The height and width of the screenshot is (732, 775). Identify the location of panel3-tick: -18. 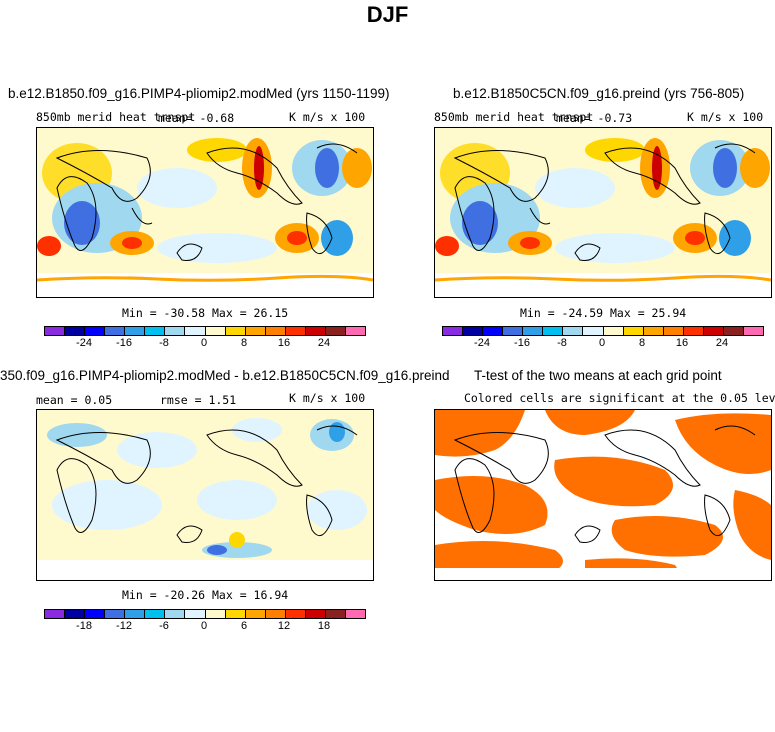
(84, 626).